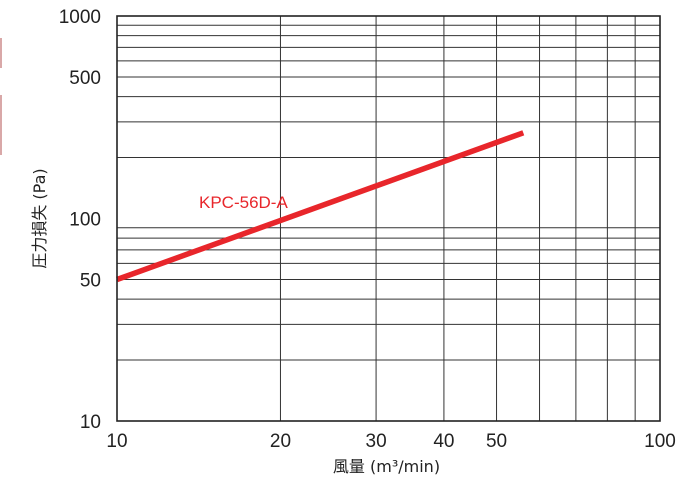  Describe the element at coordinates (376, 441) in the screenshot. I see `x-tick-label: 30` at that location.